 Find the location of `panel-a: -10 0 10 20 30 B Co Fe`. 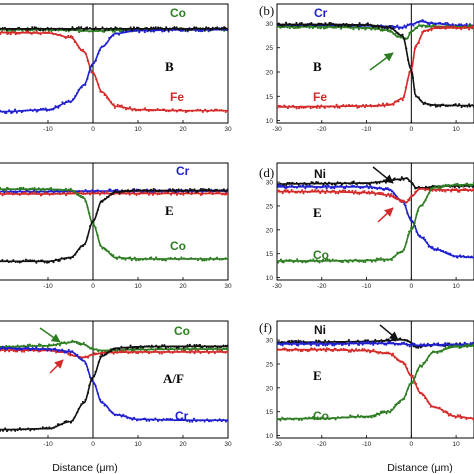

panel-a: -10 0 10 20 30 B Co Fe is located at coordinates (116, 68).